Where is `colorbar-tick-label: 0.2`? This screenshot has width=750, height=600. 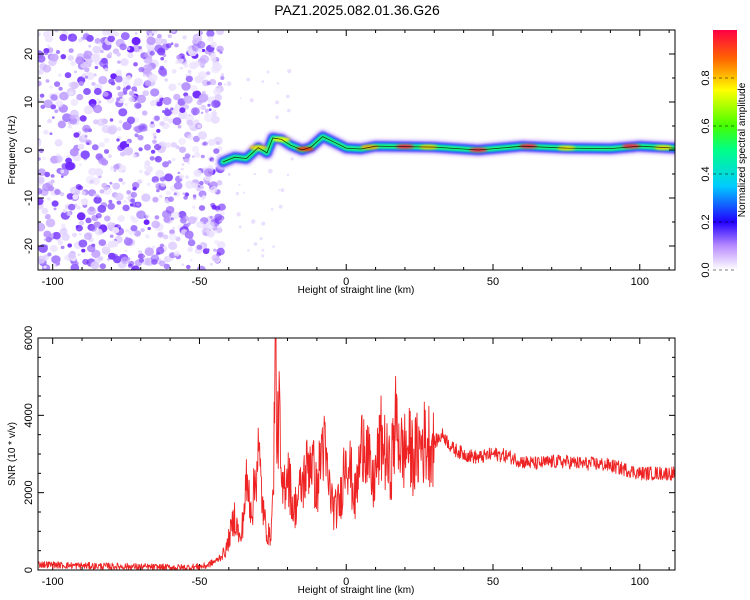
colorbar-tick-label: 0.2 is located at coordinates (706, 221).